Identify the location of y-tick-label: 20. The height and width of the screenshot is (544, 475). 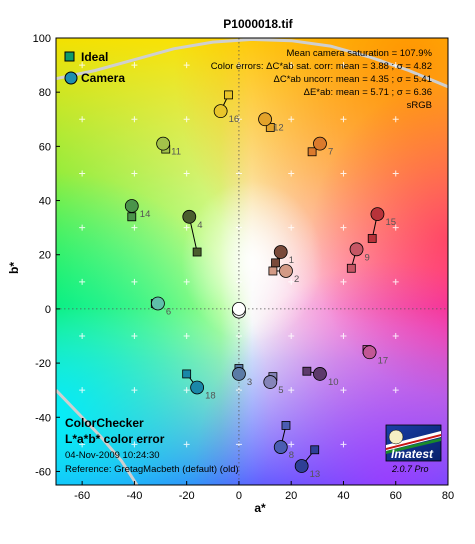
(45, 256).